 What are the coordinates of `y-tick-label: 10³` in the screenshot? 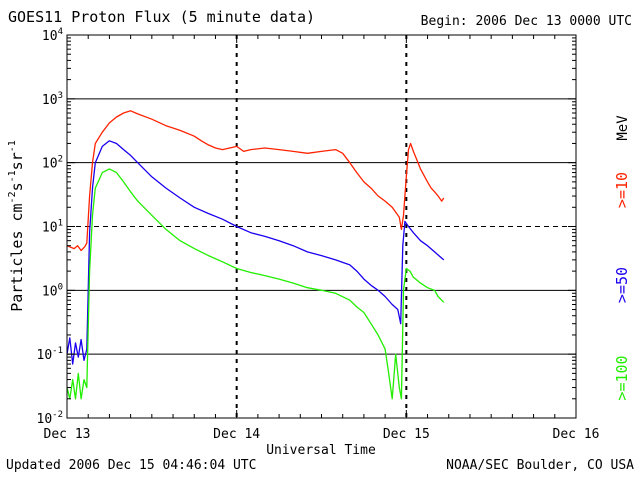 It's located at (52, 99).